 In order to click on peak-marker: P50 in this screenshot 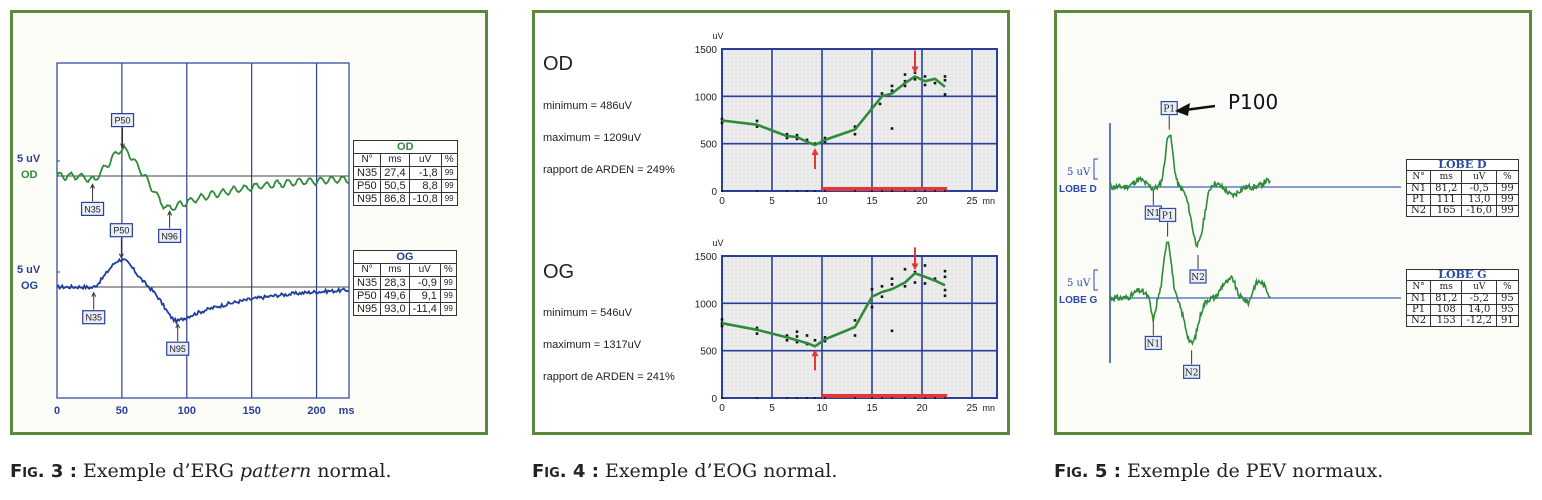, I will do `click(121, 241)`.